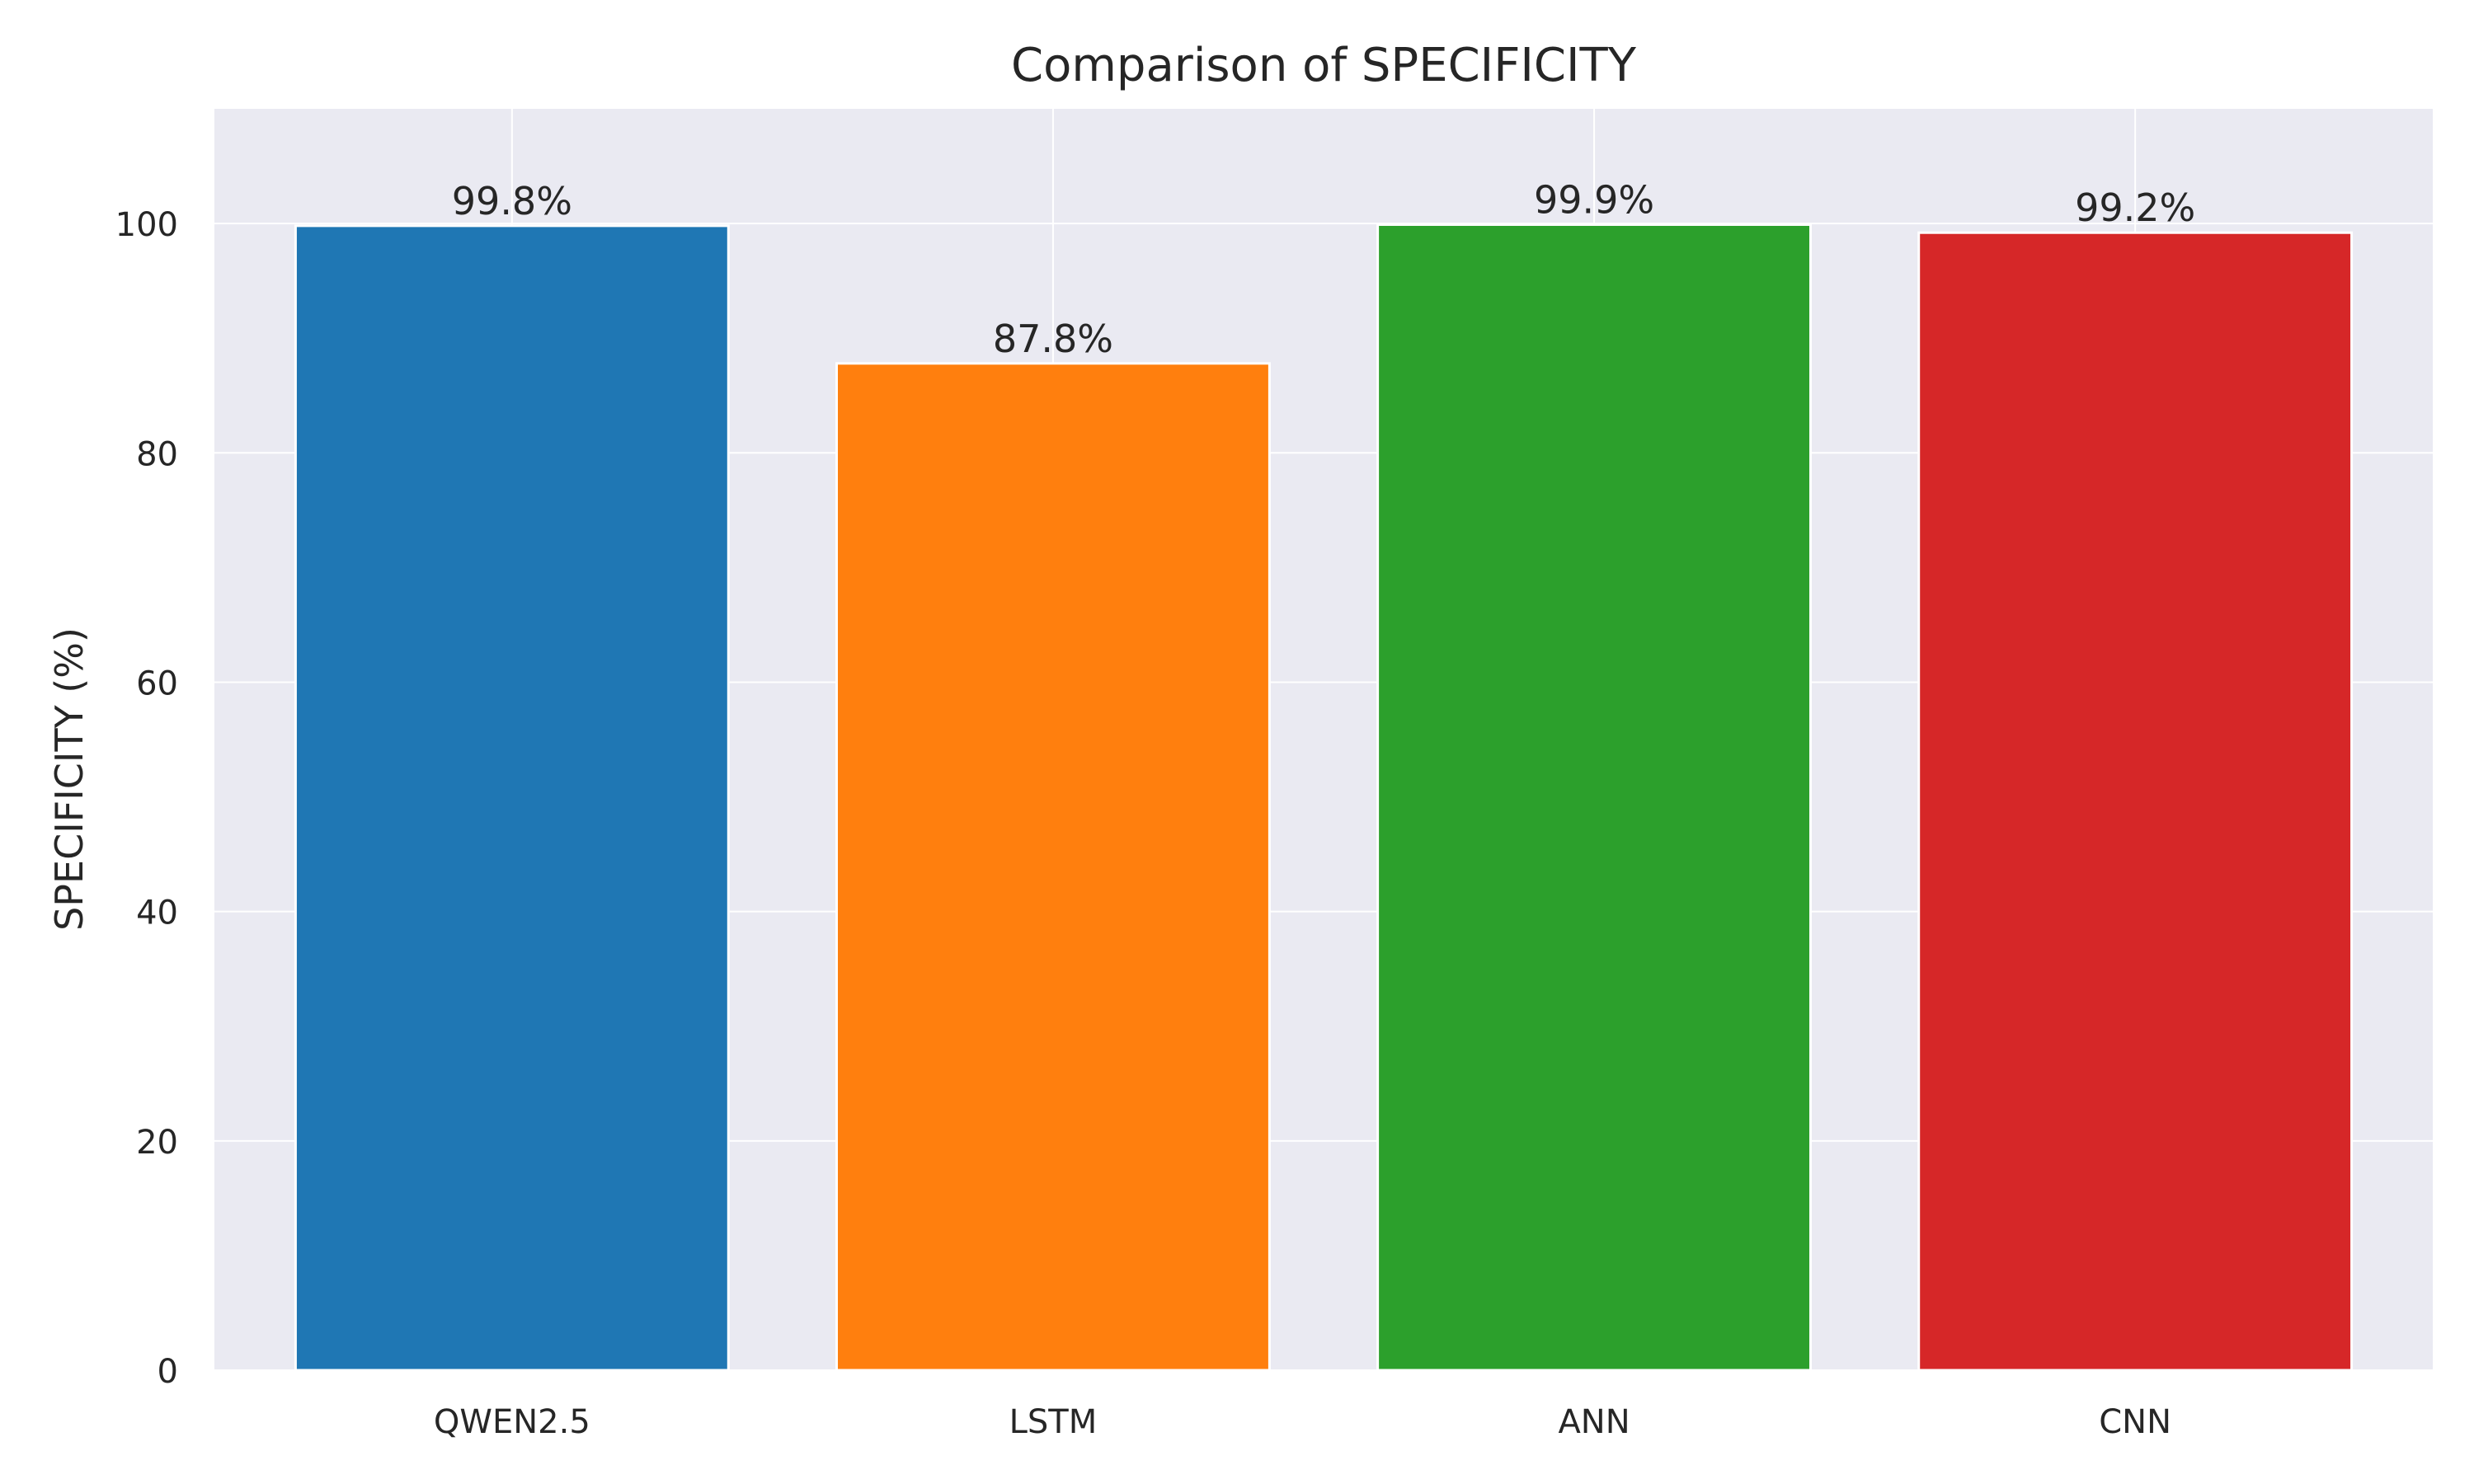  What do you see at coordinates (512, 1422) in the screenshot?
I see `x-tick-label: QWEN2.5` at bounding box center [512, 1422].